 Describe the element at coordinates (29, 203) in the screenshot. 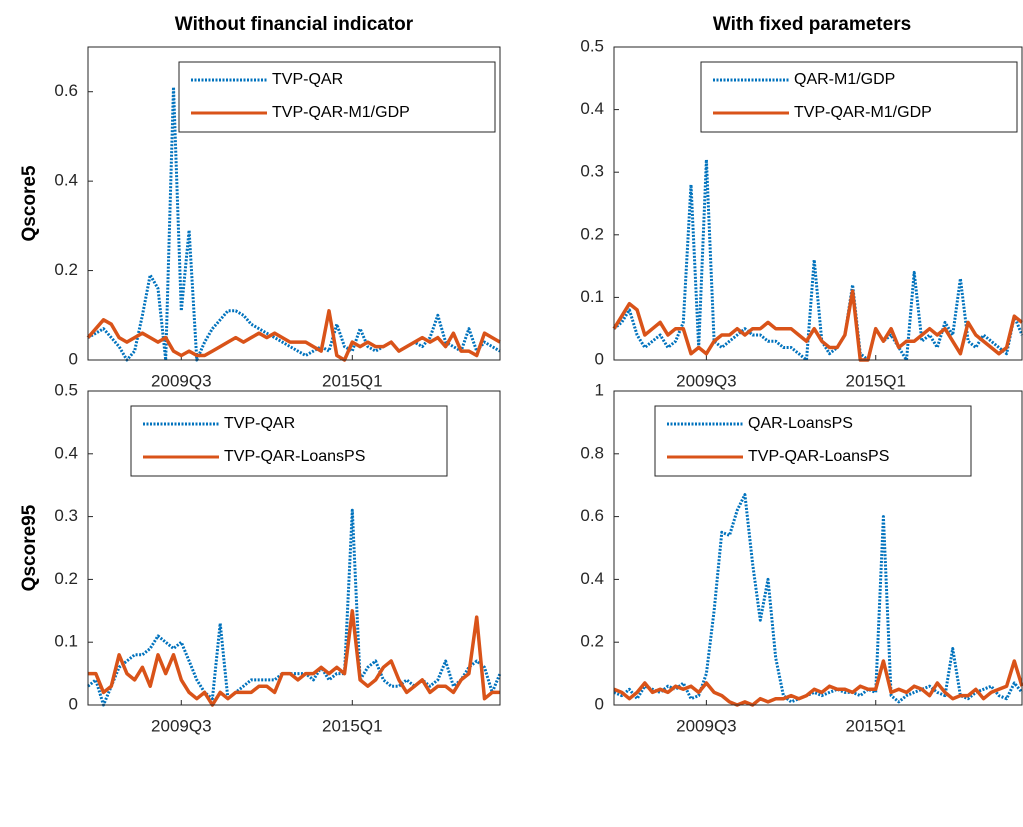

I see `y-axis-label: Qscore5` at that location.